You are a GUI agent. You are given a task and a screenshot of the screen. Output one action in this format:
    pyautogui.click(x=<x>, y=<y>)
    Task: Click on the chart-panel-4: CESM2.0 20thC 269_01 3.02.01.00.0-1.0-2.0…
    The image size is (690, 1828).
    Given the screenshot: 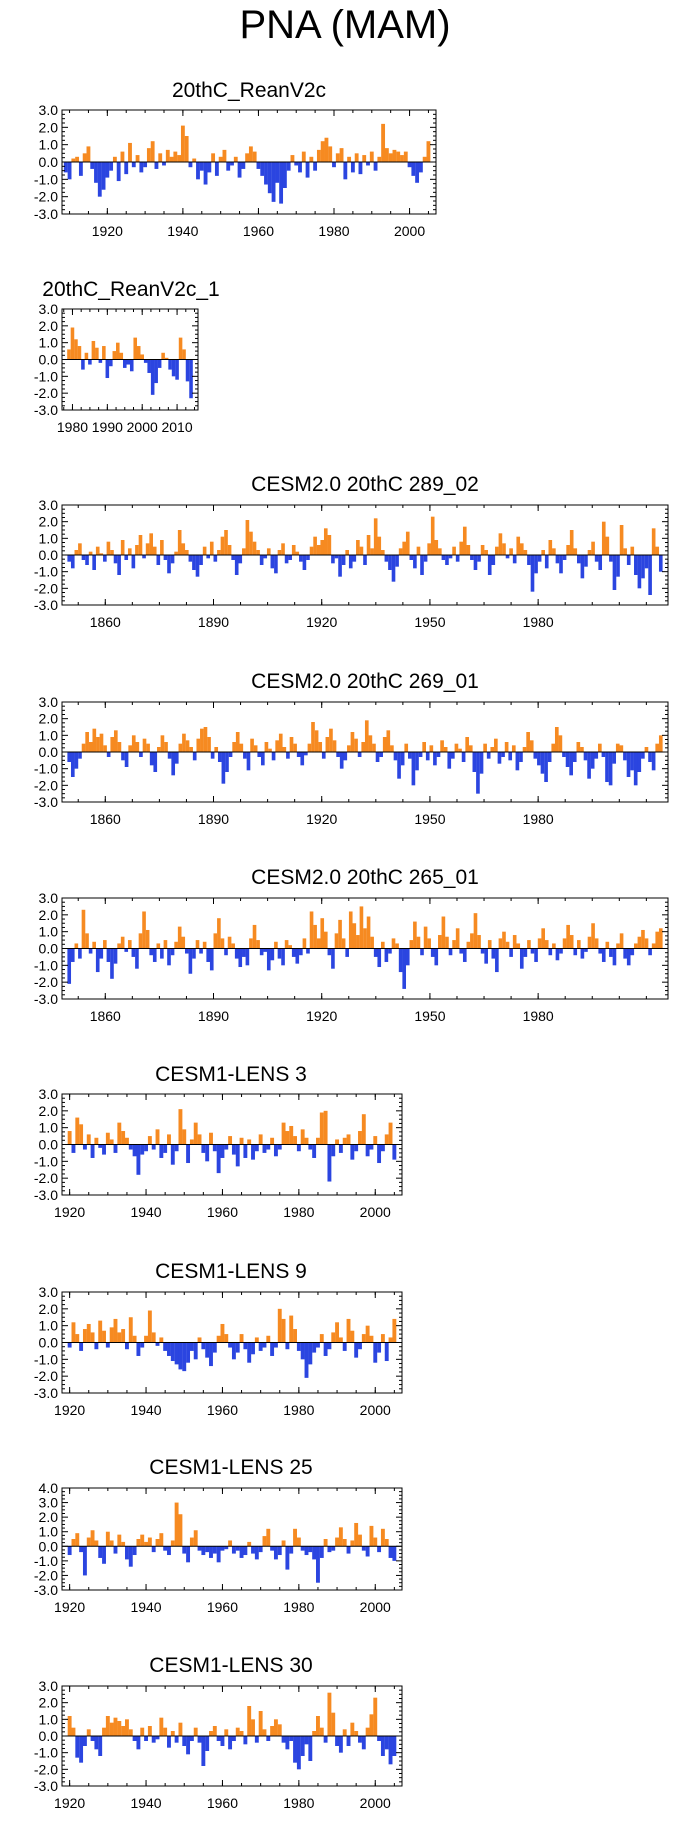 What is the action you would take?
    pyautogui.click(x=351, y=748)
    